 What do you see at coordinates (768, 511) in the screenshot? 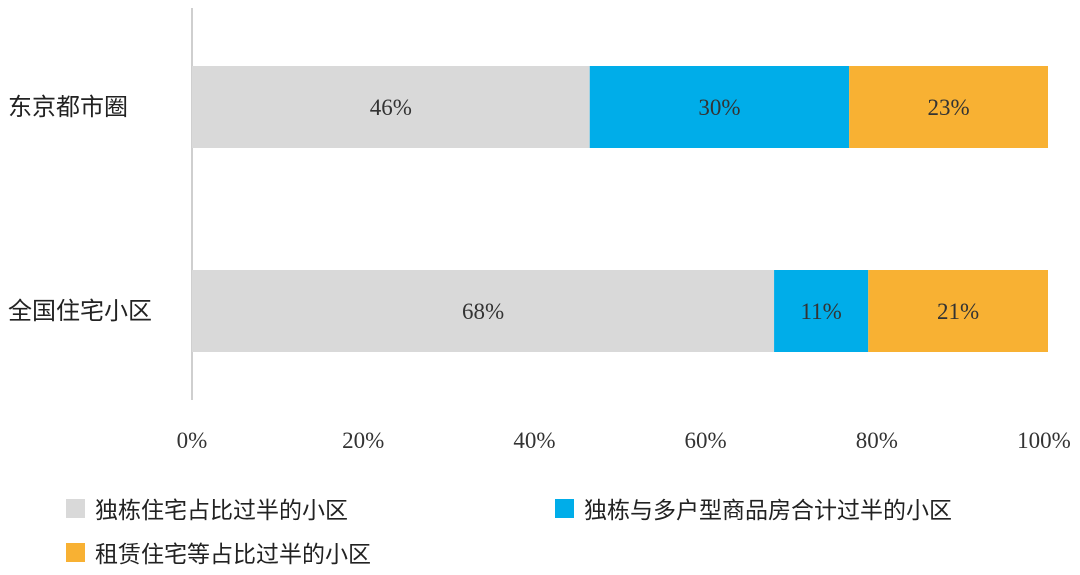
I see `legend-label: 独栋与多户型商品房合计过半的小区` at bounding box center [768, 511].